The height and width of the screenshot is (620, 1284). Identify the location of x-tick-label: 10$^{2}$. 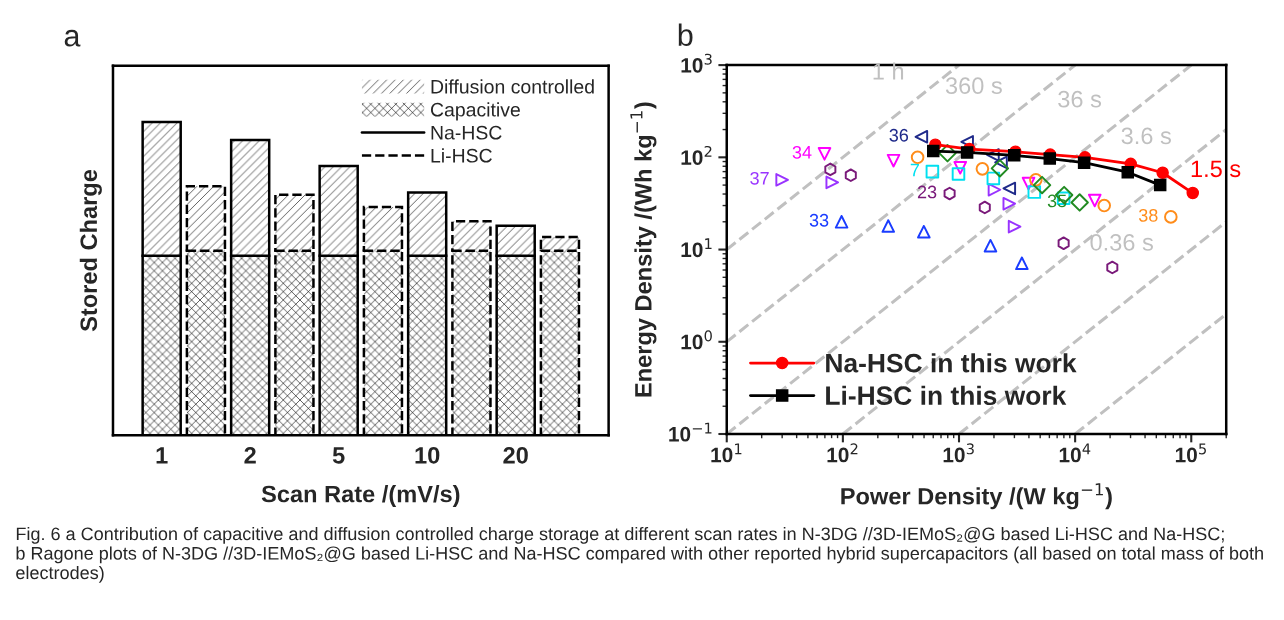
(842, 453).